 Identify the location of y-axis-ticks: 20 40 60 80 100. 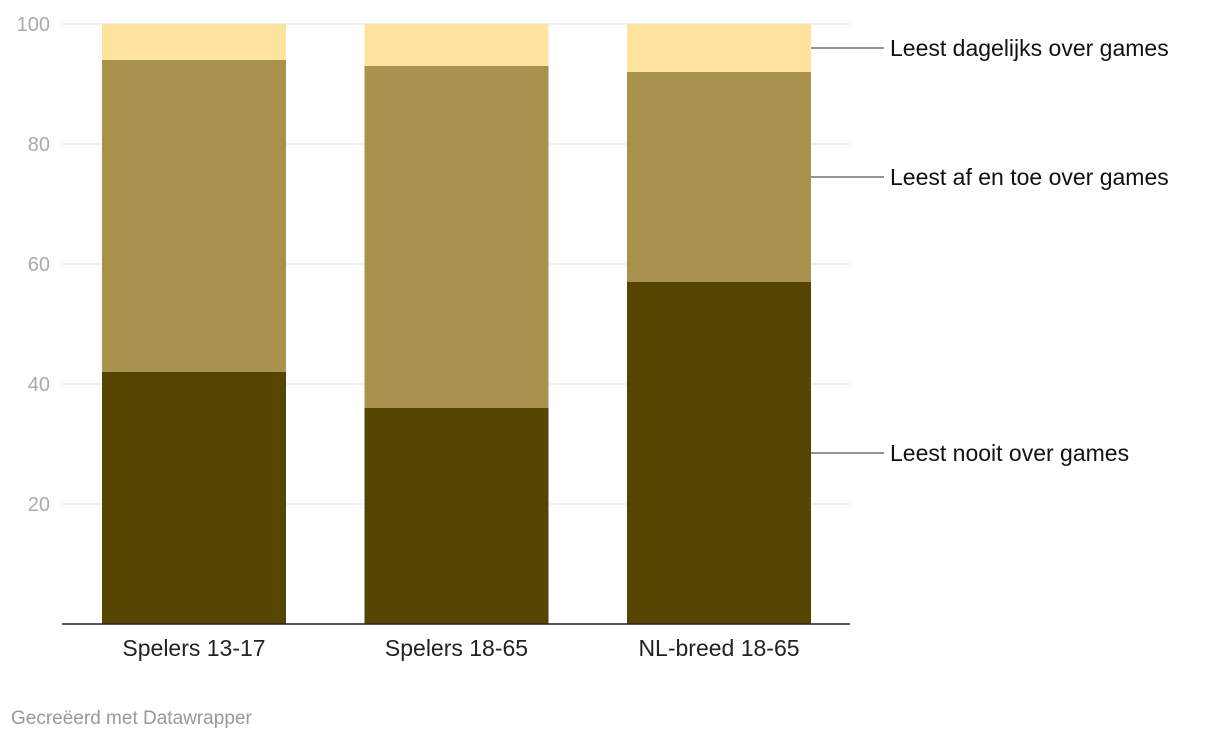
(33, 265).